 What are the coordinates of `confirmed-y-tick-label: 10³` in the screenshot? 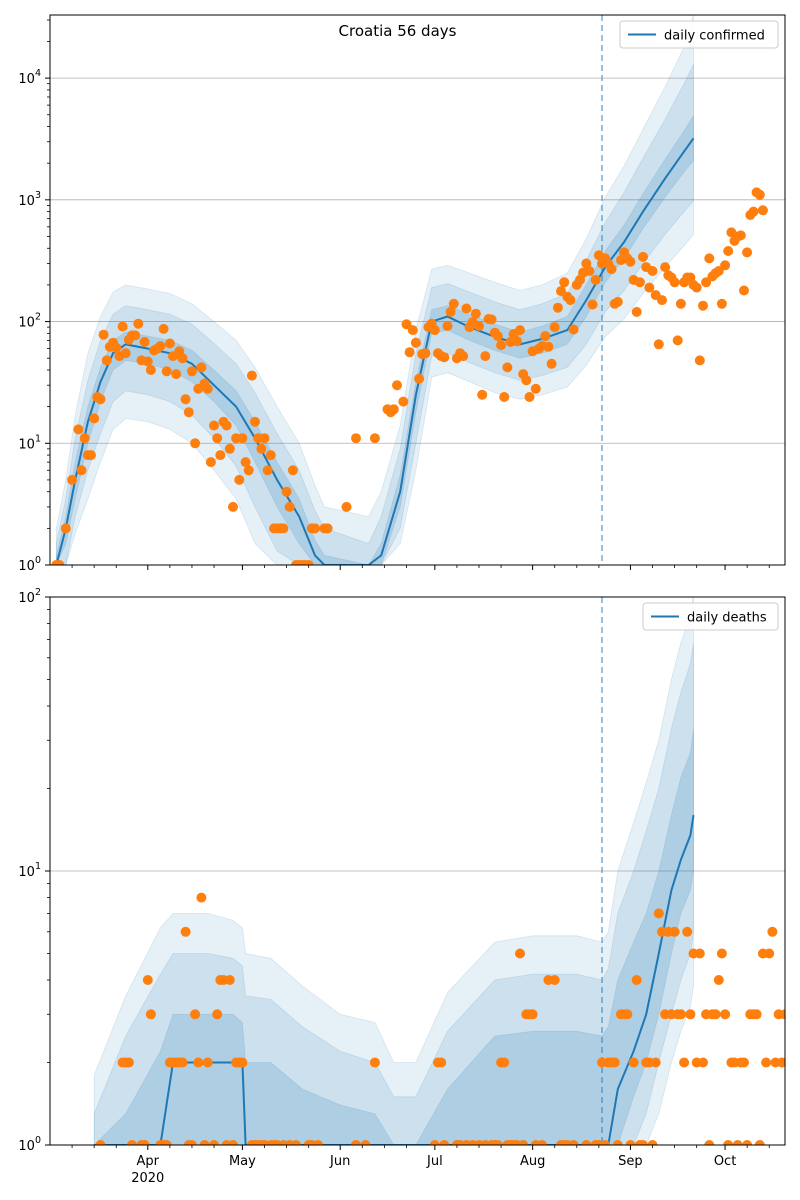 It's located at (29, 199).